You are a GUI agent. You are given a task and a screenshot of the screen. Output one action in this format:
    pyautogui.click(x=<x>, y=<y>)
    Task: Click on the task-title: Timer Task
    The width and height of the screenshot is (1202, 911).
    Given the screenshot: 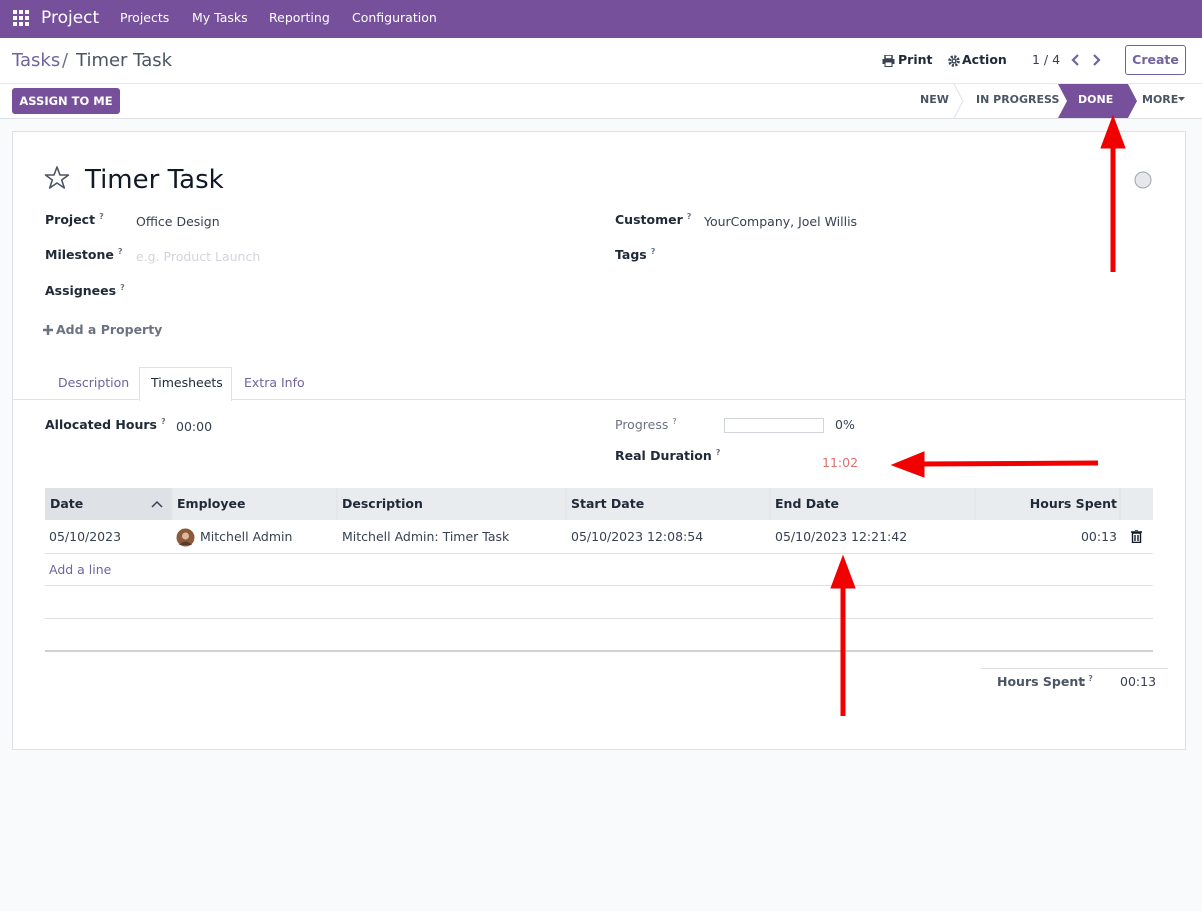 What is the action you would take?
    pyautogui.click(x=154, y=180)
    